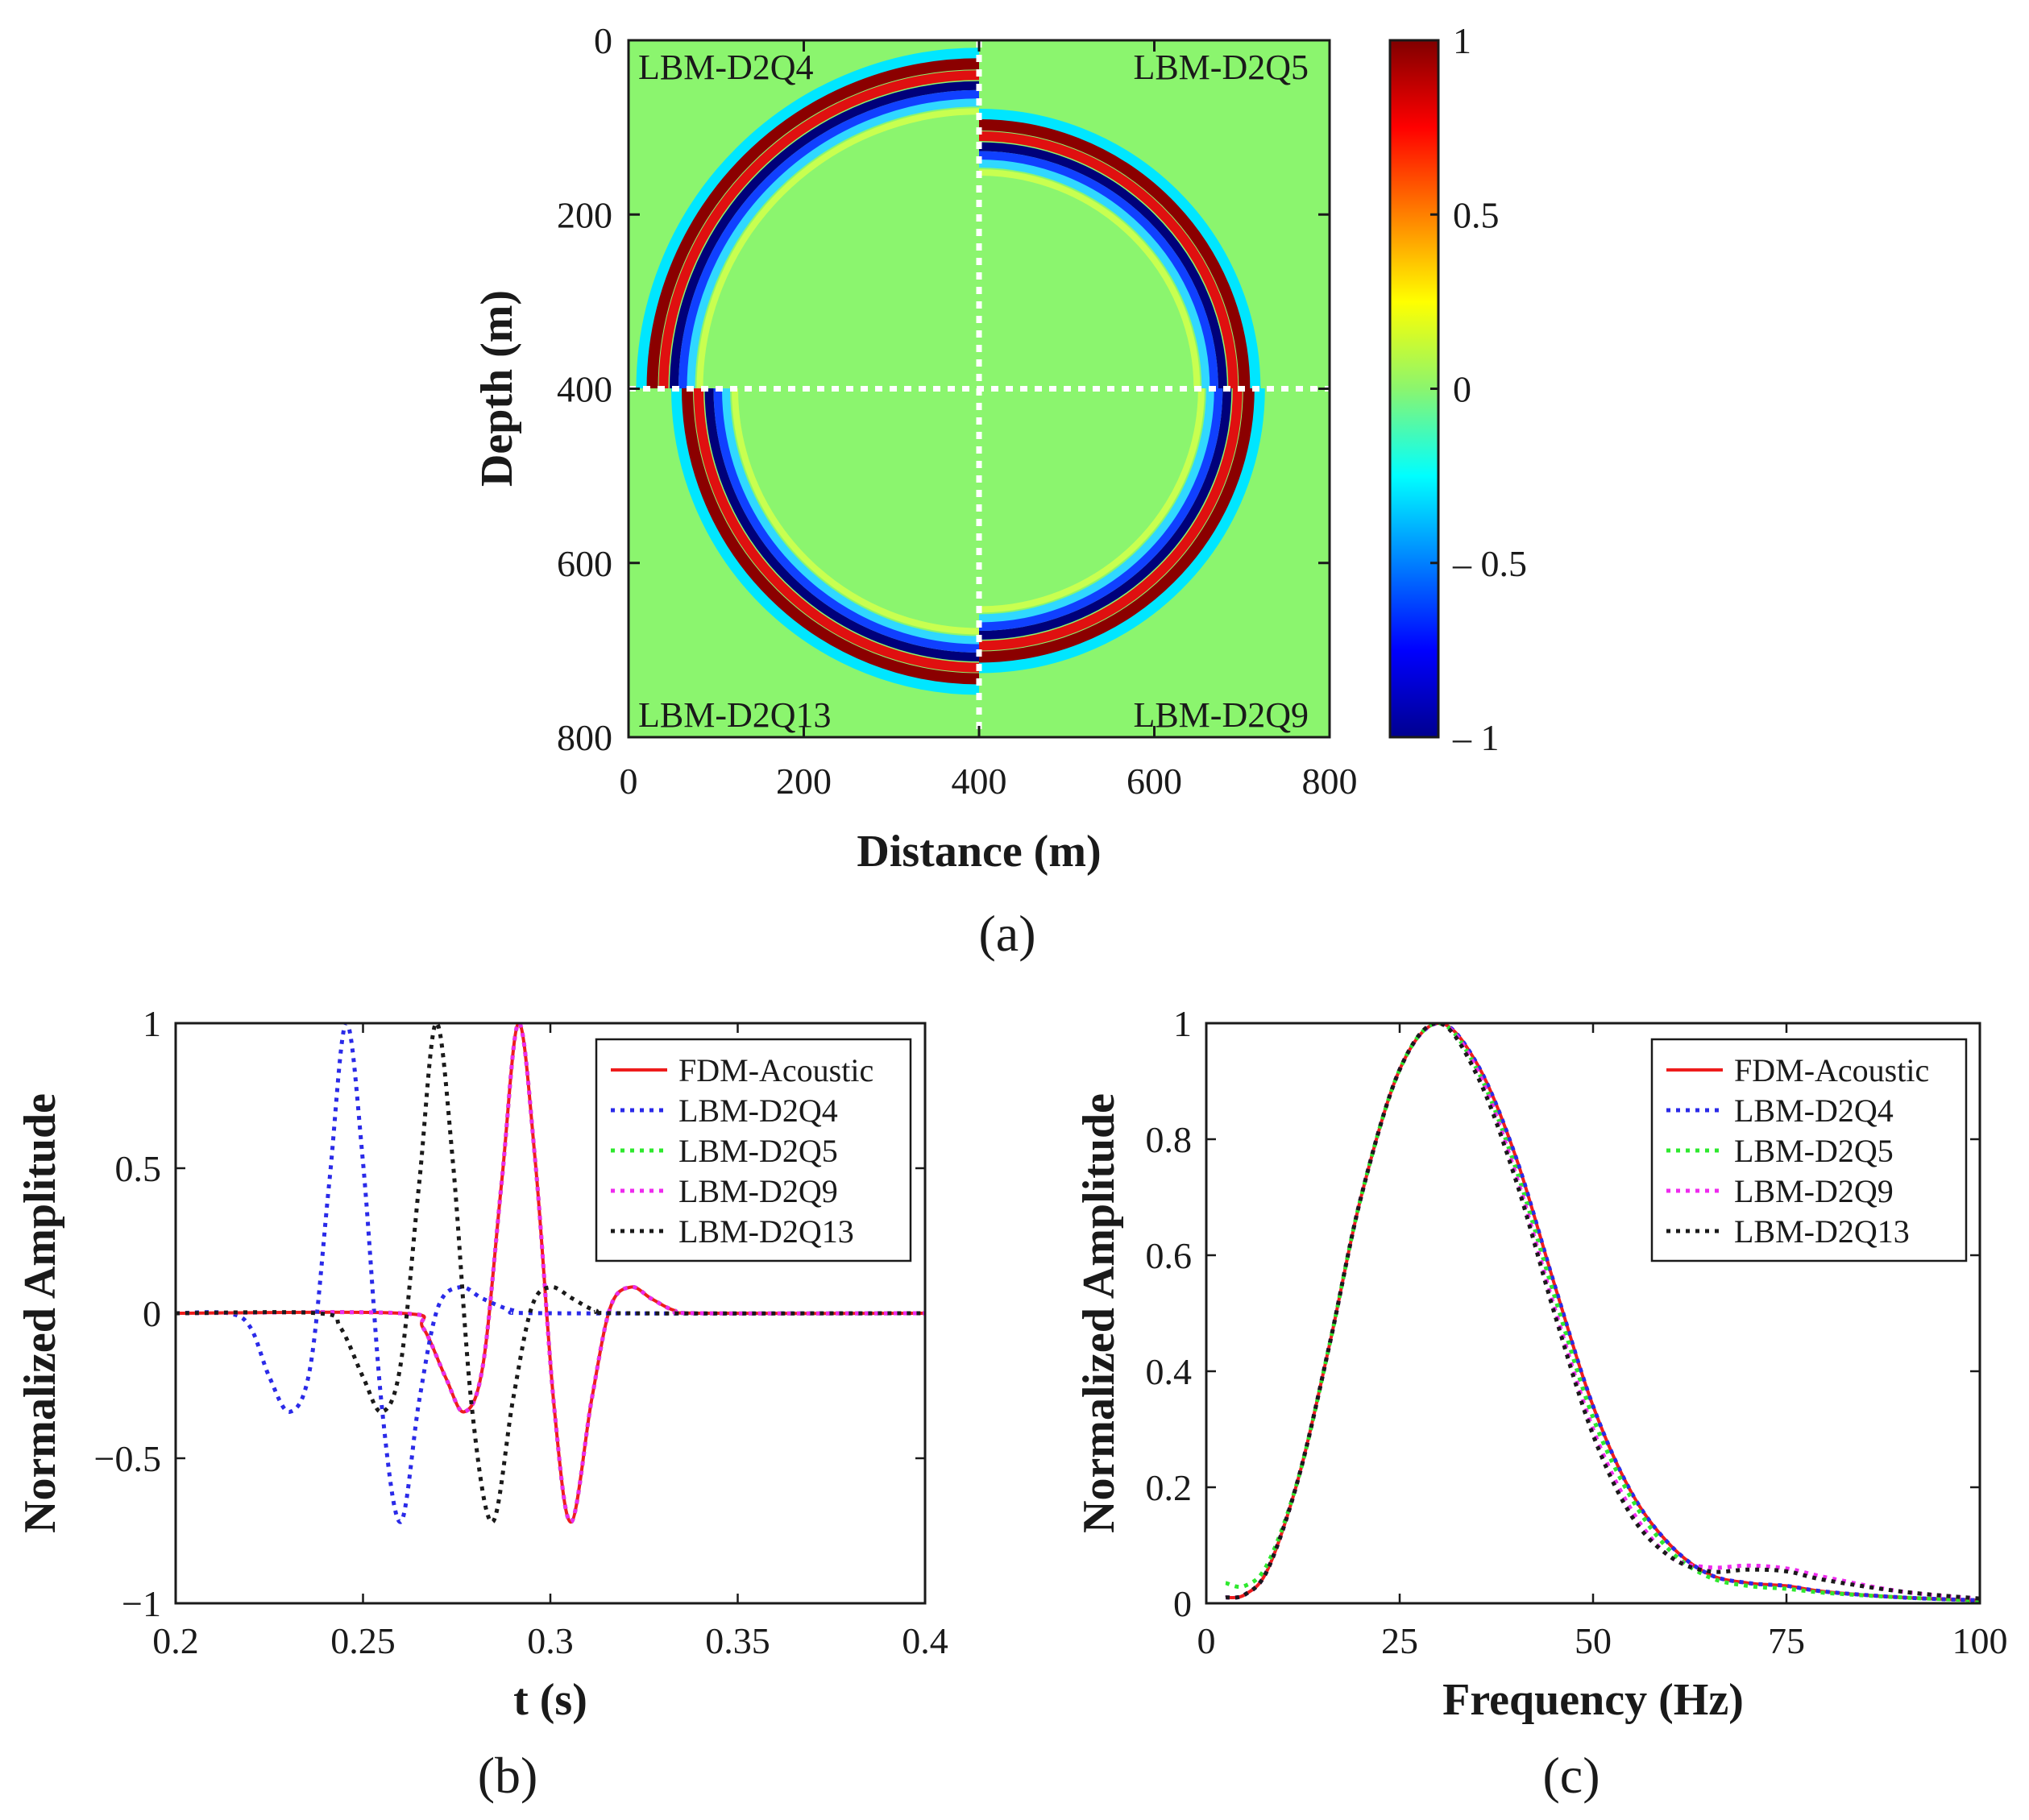  Describe the element at coordinates (735, 715) in the screenshot. I see `quadrant-label-bottom-left: LBM-D2Q13` at that location.